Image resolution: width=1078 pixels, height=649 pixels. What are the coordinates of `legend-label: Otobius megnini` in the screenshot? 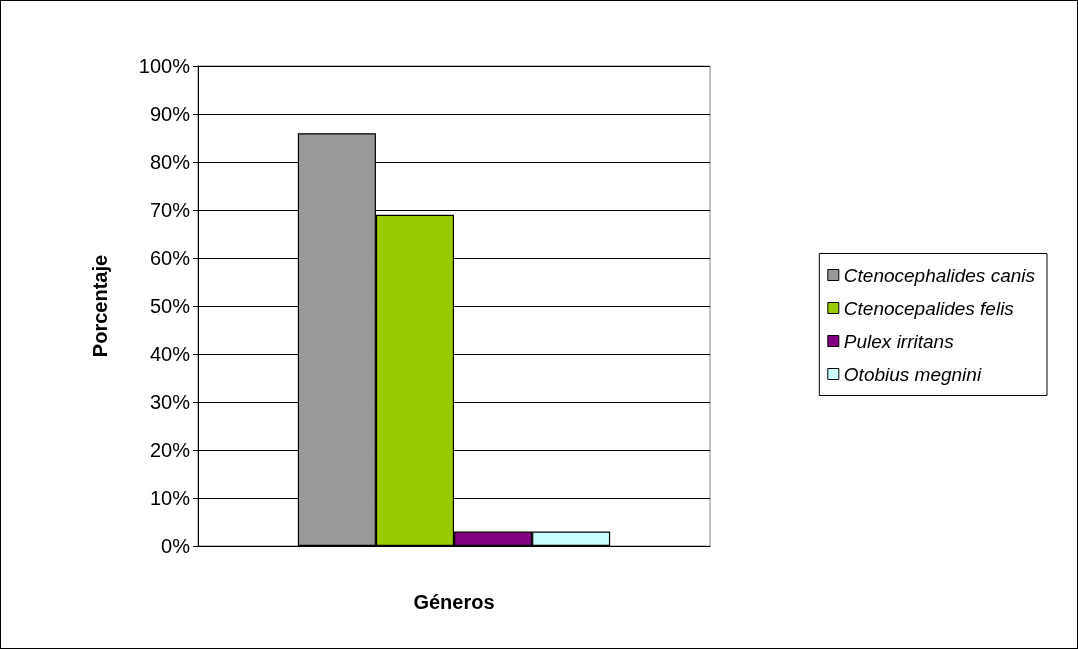 It's located at (912, 374).